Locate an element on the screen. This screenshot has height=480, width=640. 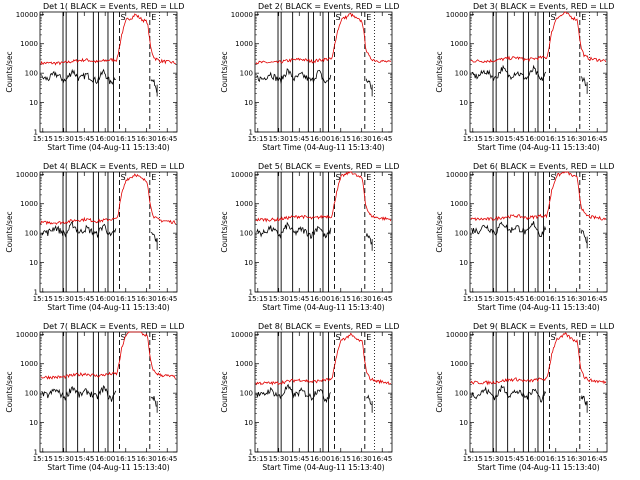
panel-title: Det 1( BLACK = Events, RED = LLD is located at coordinates (113, 6).